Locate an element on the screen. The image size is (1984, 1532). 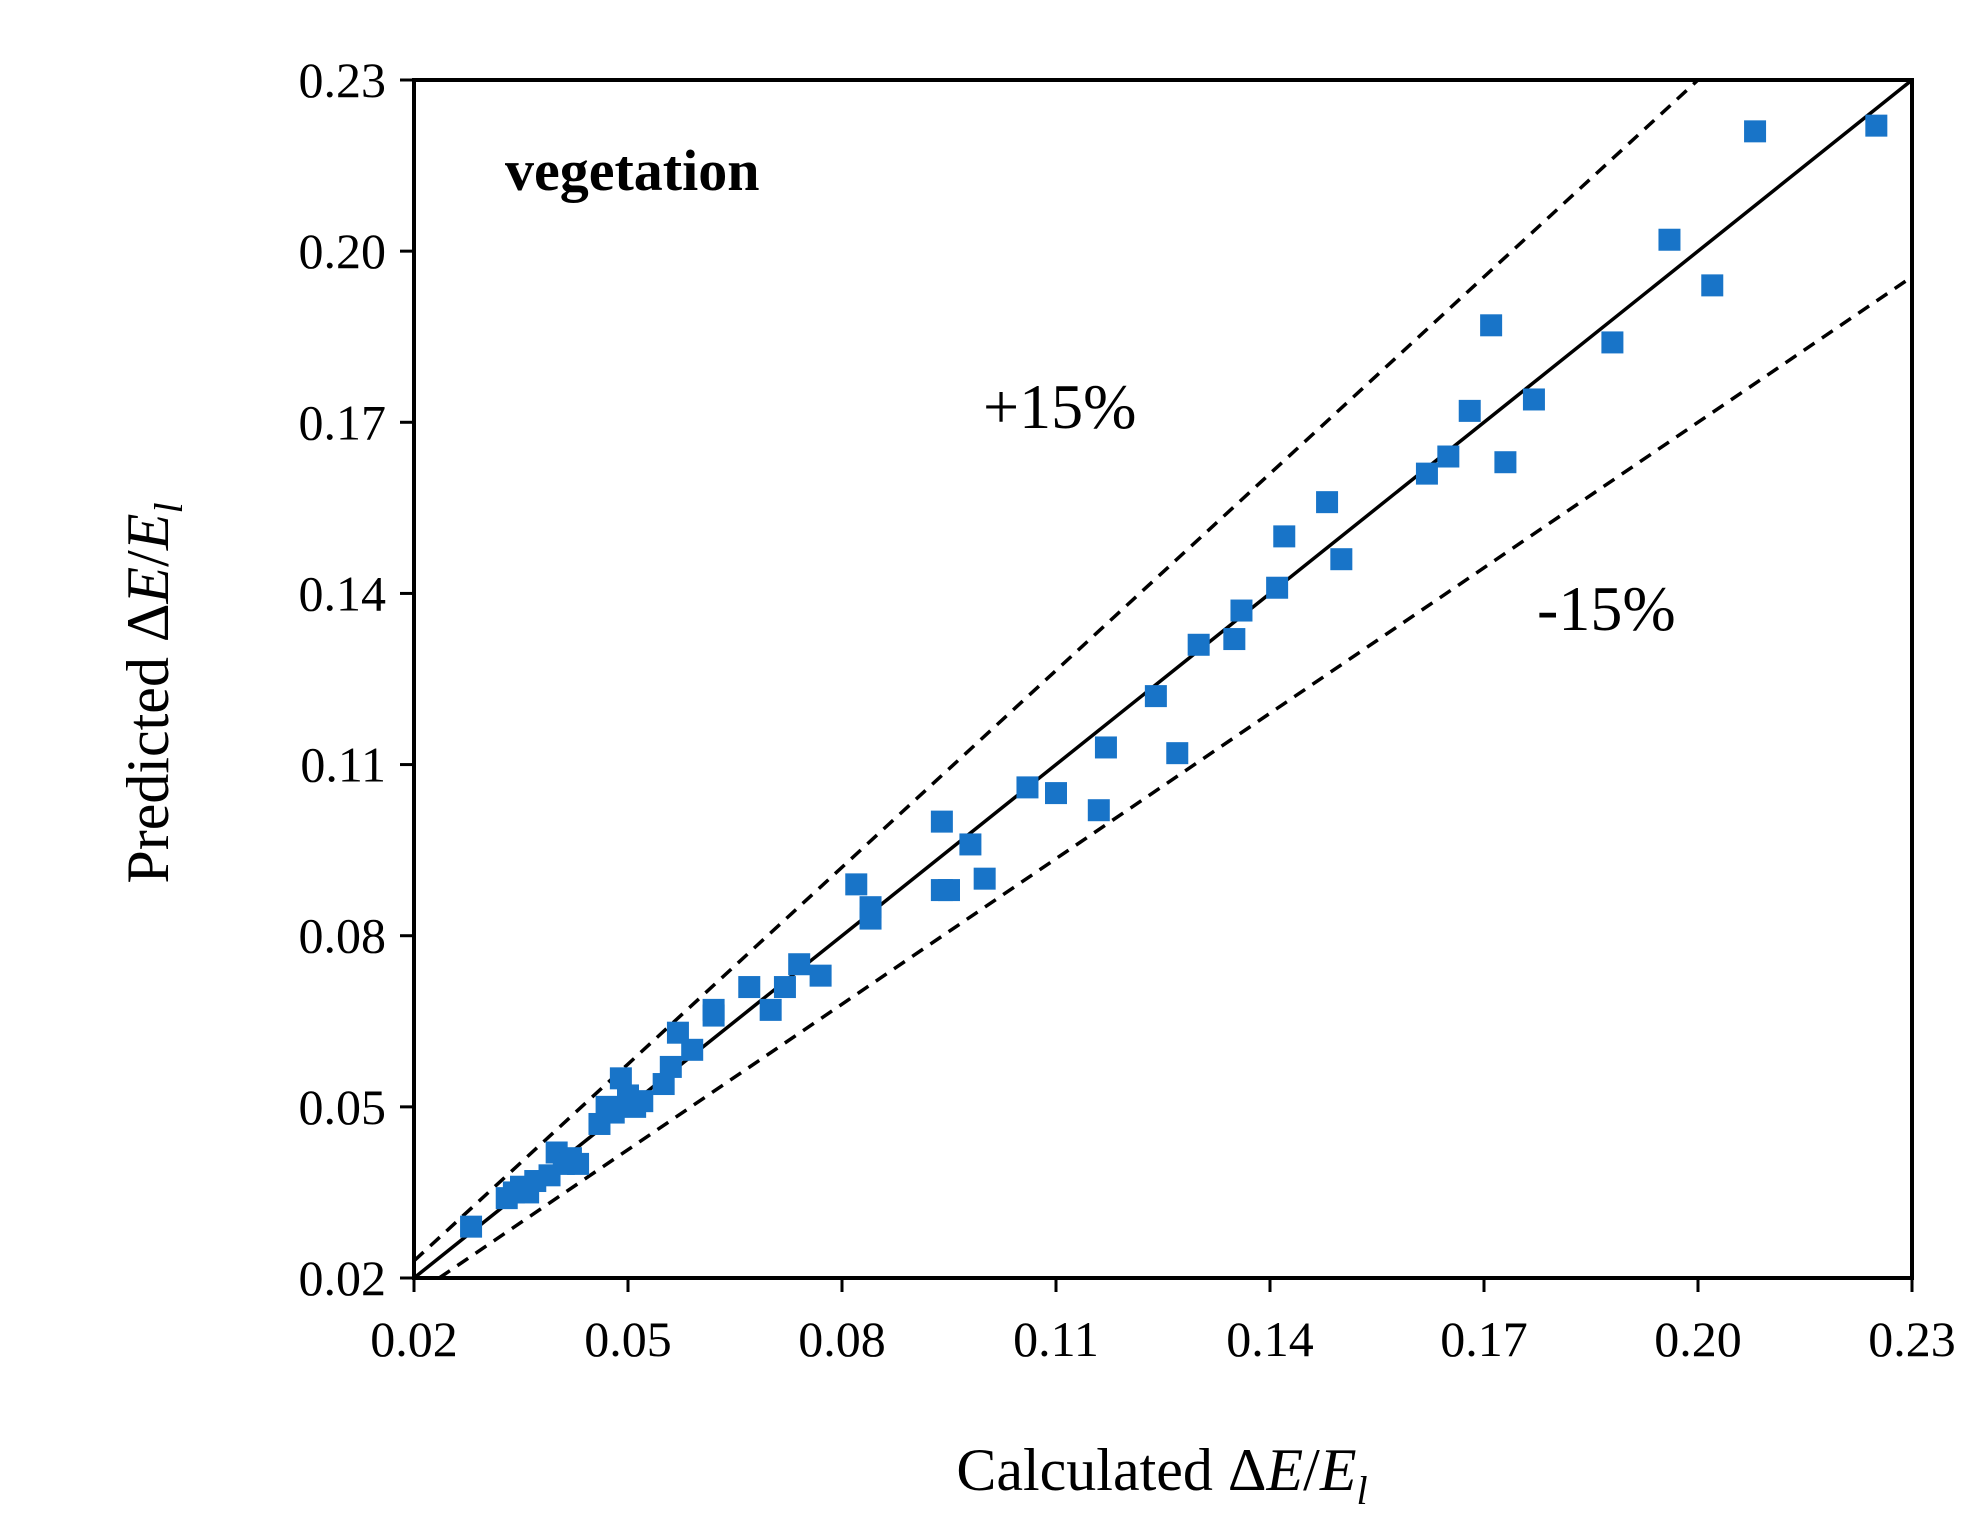
y-tick-label: 0.11 is located at coordinates (343, 765).